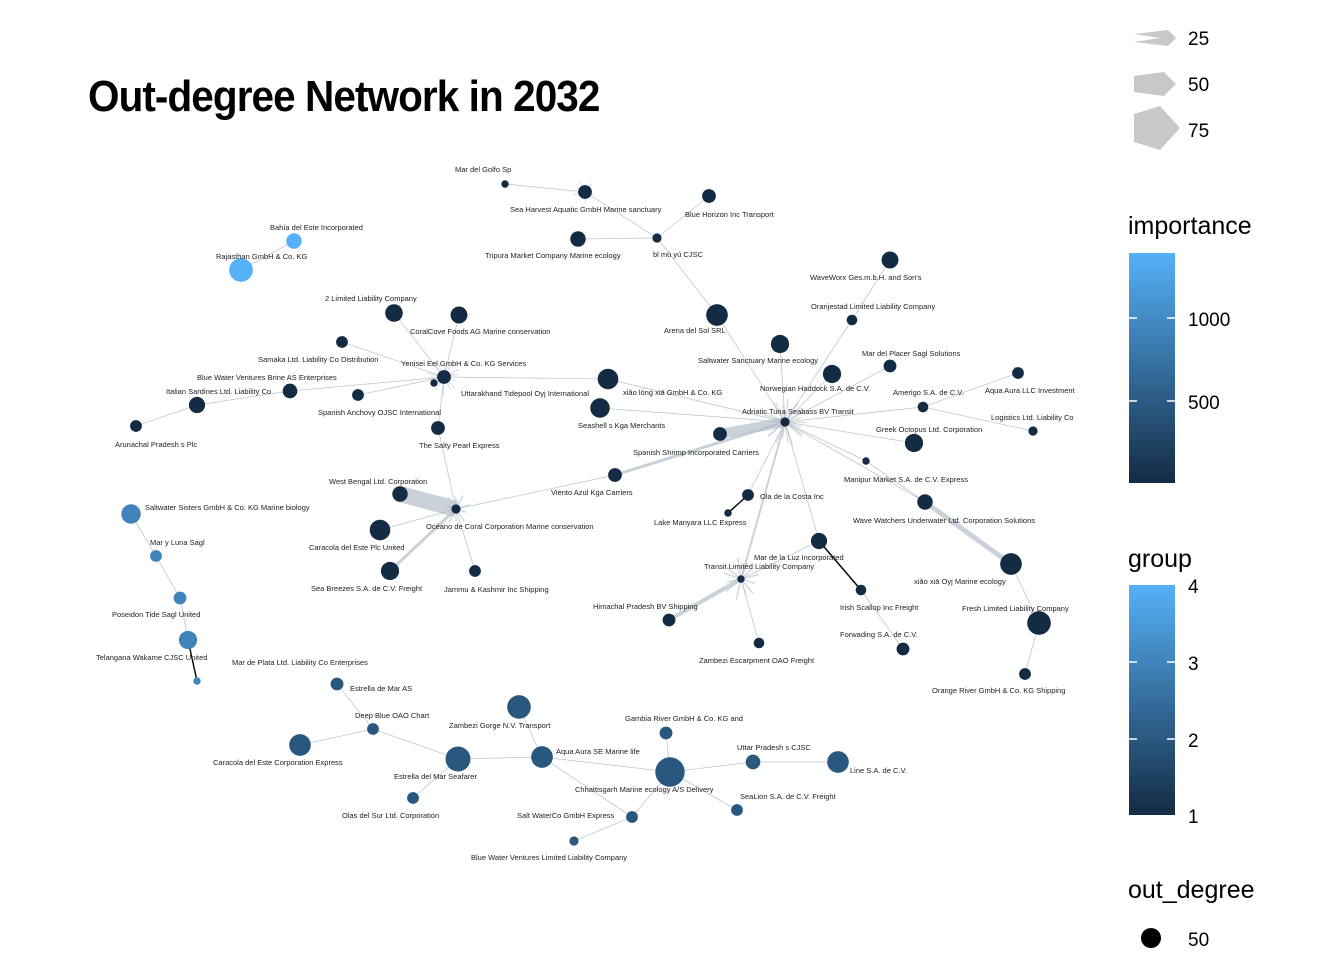 The height and width of the screenshot is (960, 1344). What do you see at coordinates (447, 468) in the screenshot?
I see `edge-oceano_coral-salty_pearl` at bounding box center [447, 468].